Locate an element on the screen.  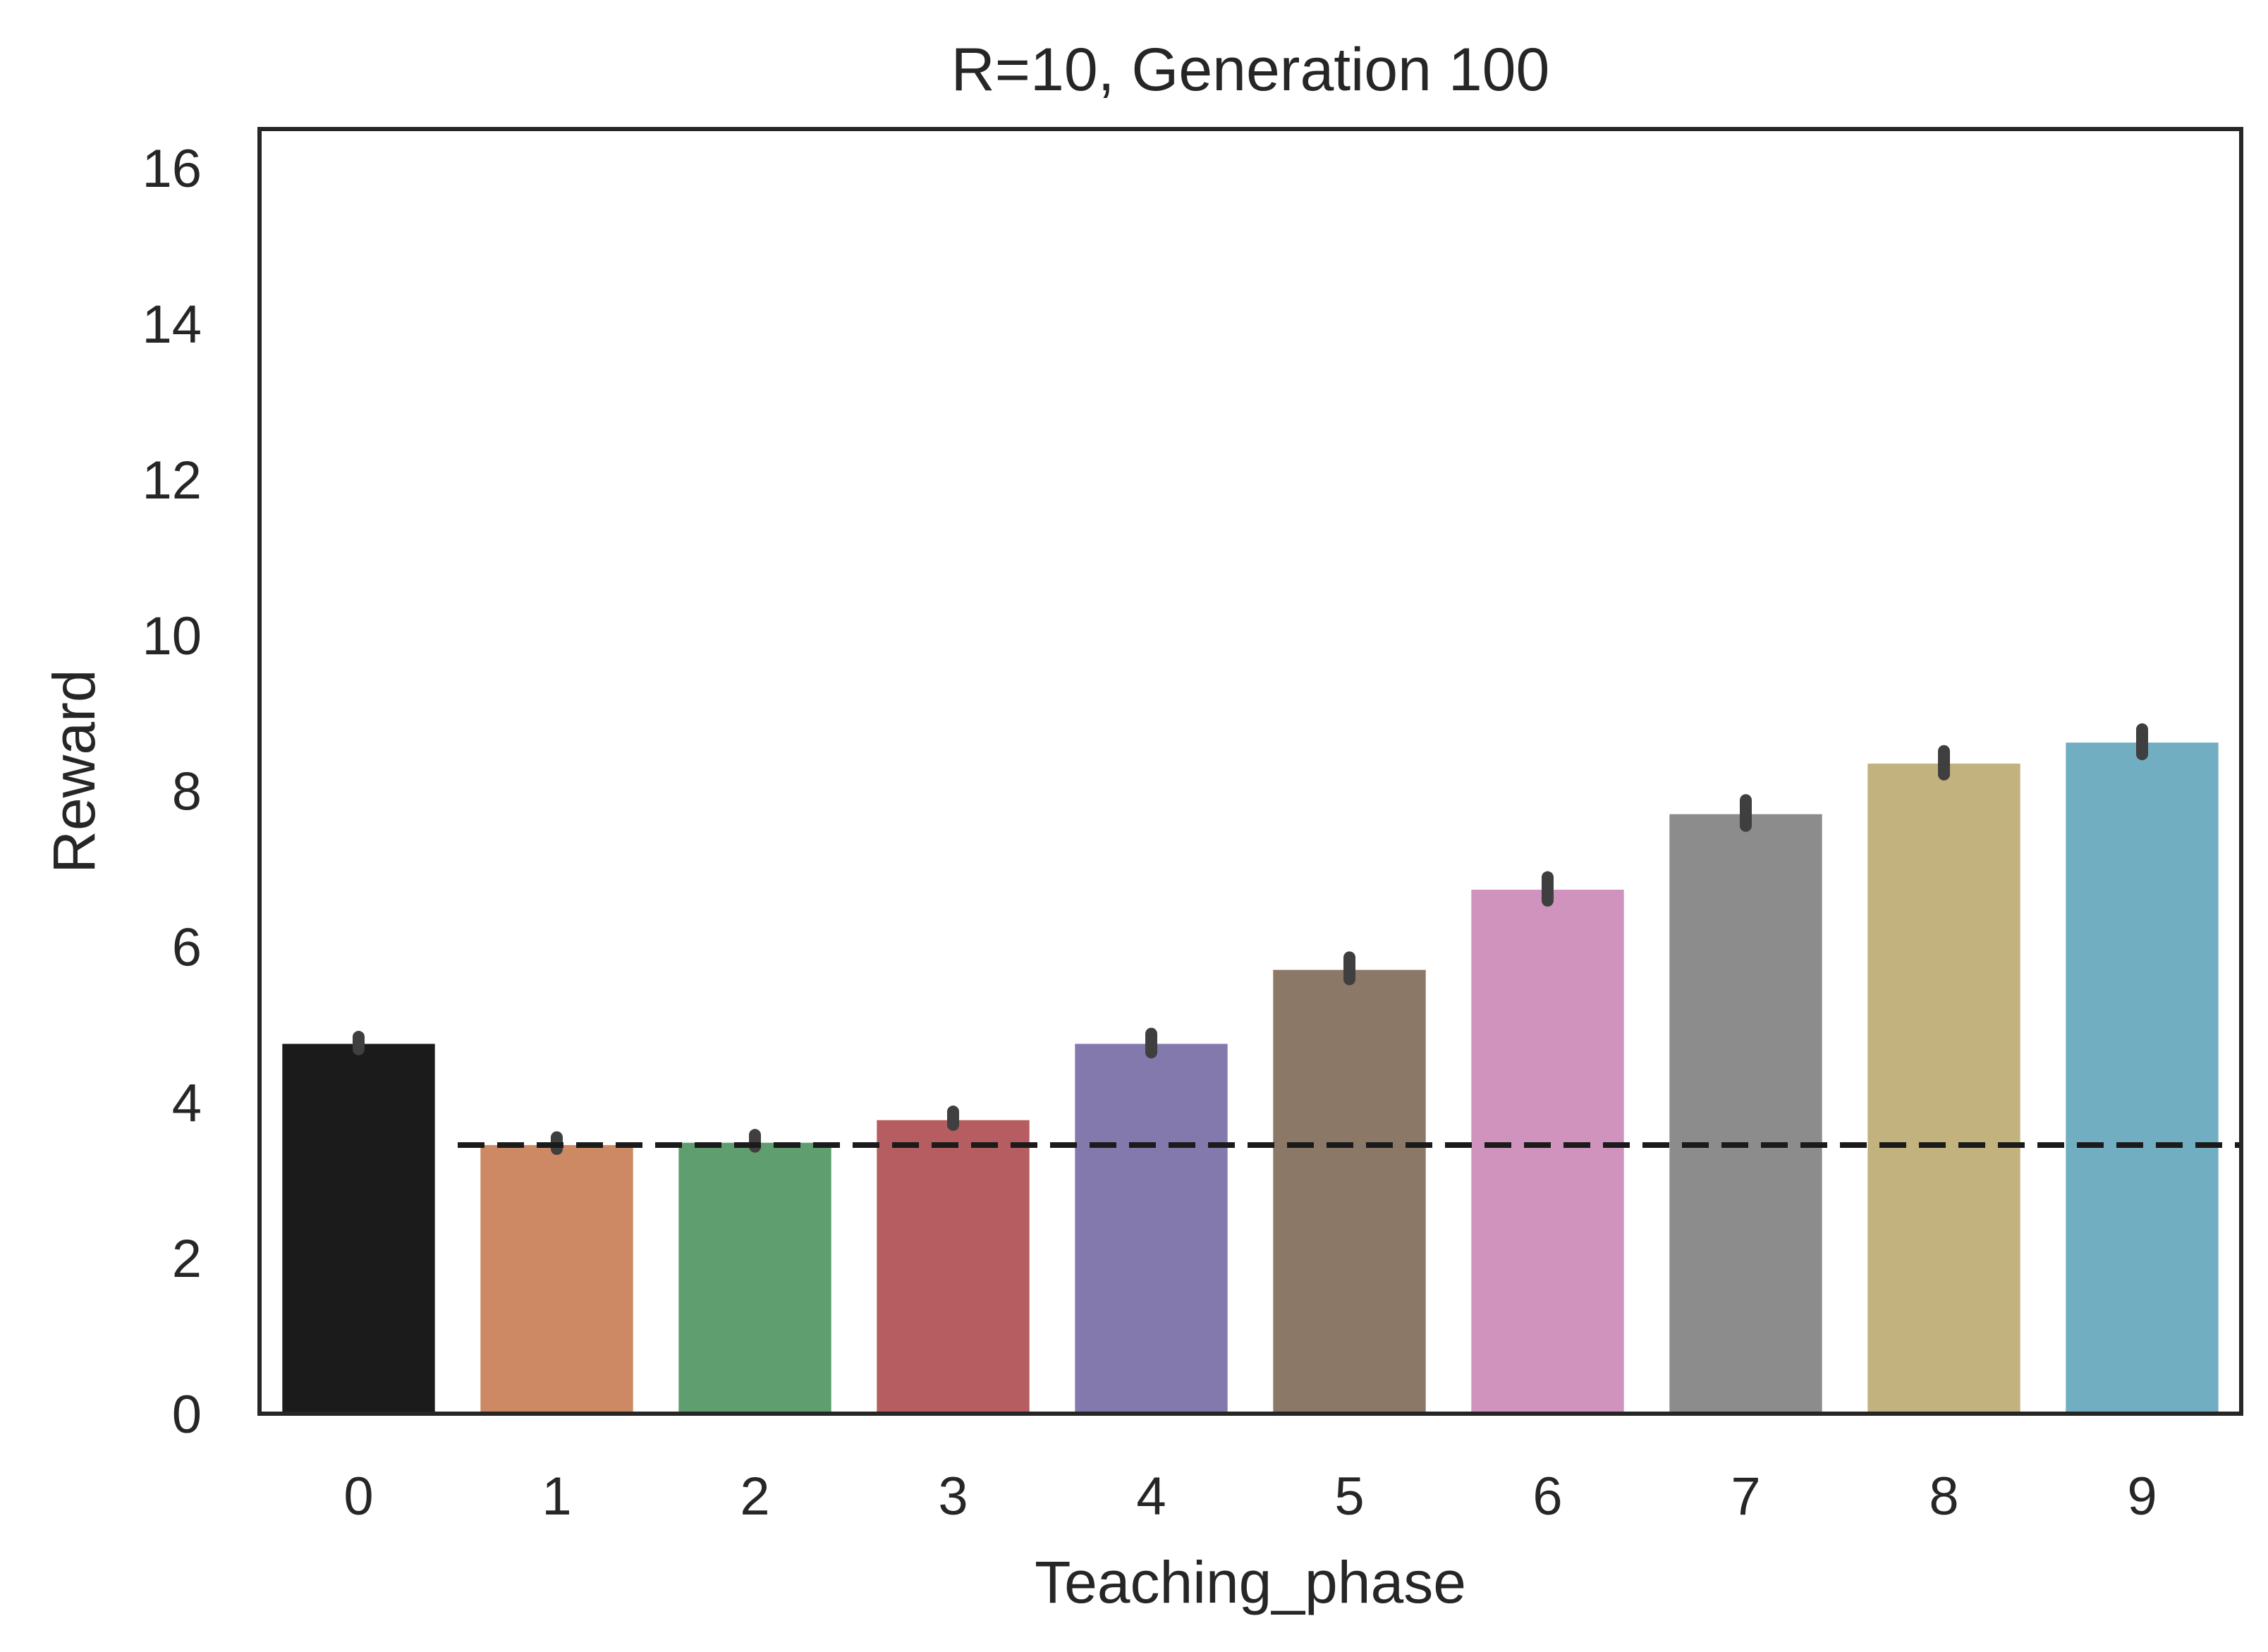
x-tick-label-8: 8 is located at coordinates (1943, 1497).